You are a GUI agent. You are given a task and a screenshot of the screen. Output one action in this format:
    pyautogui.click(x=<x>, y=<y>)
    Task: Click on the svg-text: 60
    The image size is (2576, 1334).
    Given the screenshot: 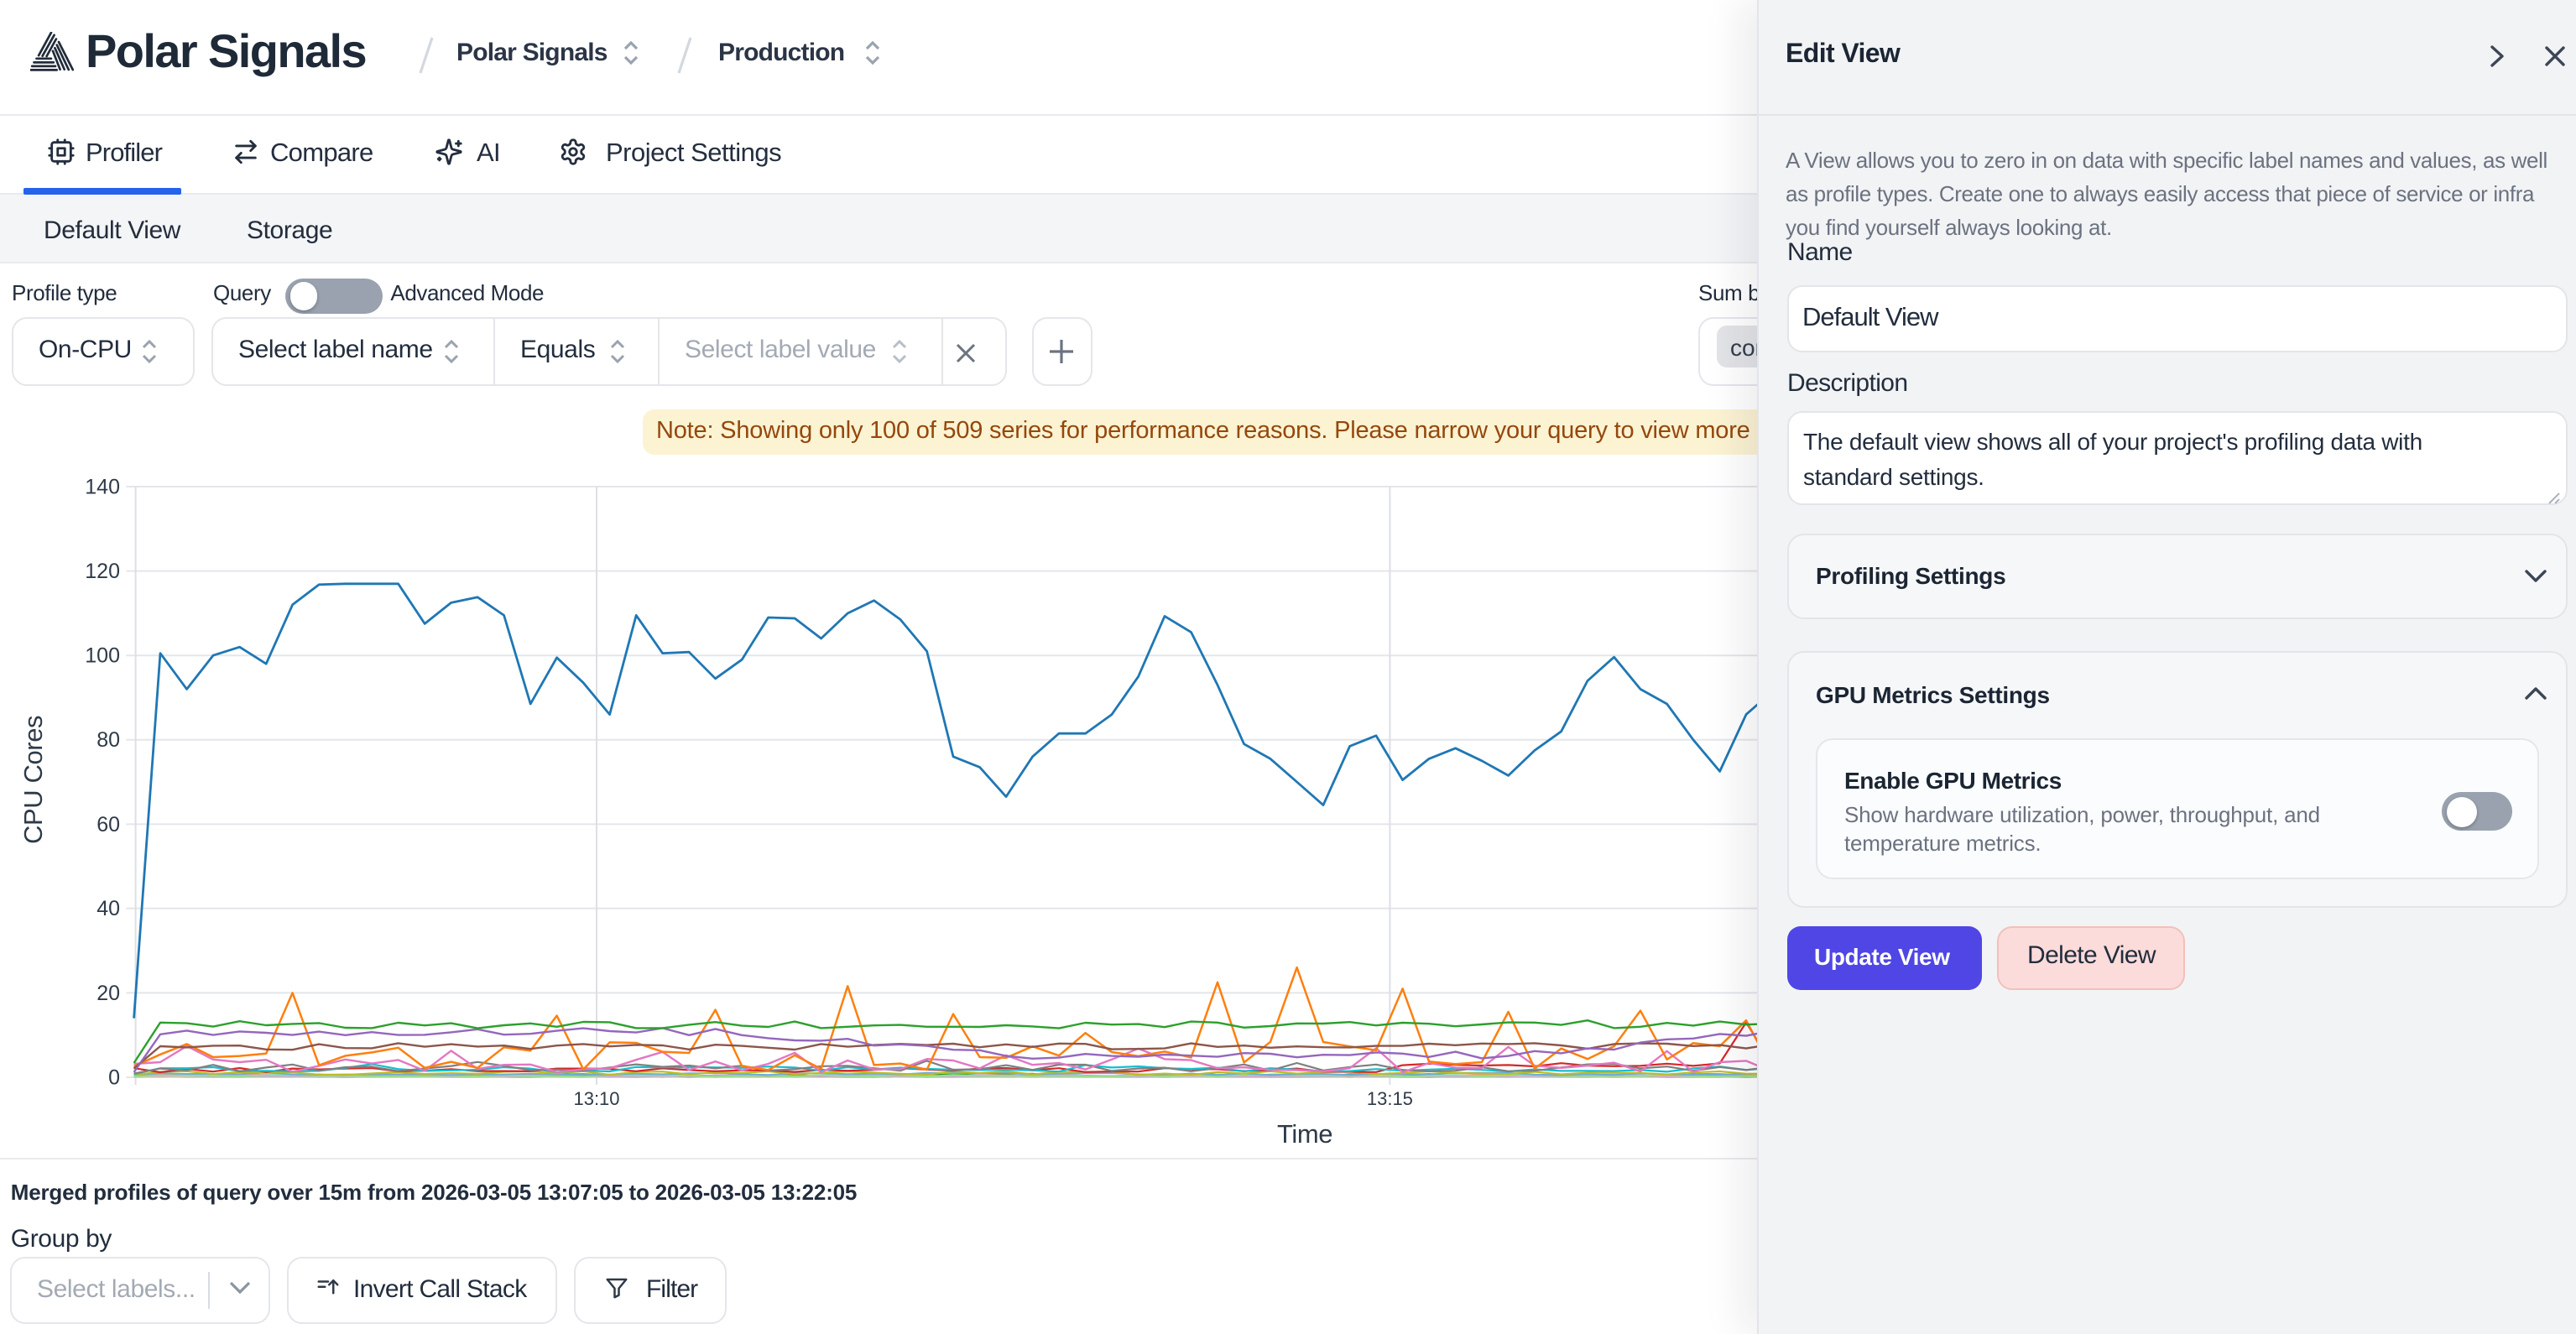 What is the action you would take?
    pyautogui.click(x=108, y=824)
    